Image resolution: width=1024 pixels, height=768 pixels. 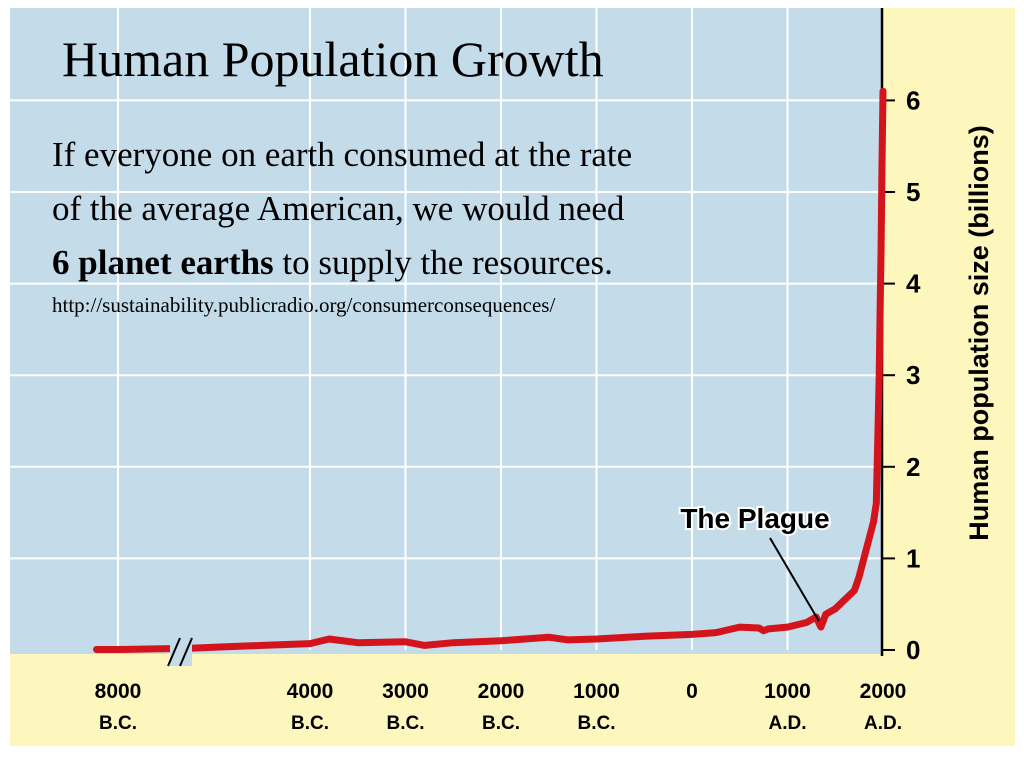 What do you see at coordinates (794, 579) in the screenshot?
I see `plague-pointer-line` at bounding box center [794, 579].